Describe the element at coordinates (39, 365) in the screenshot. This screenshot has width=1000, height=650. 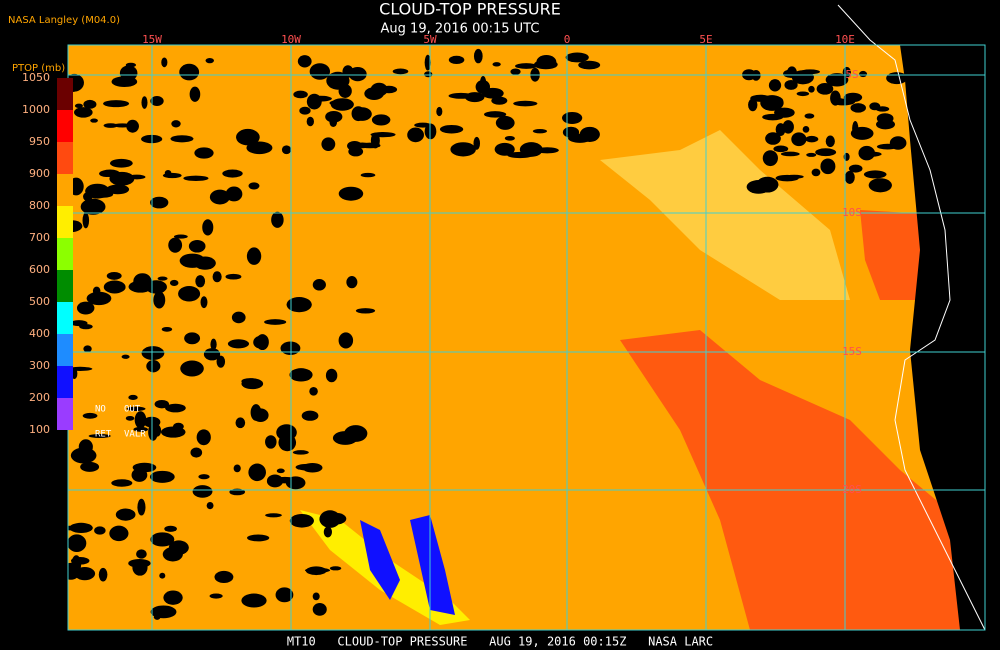
I see `colorbar-tick-label: 300` at that location.